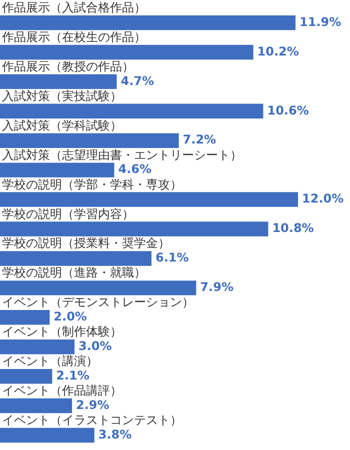 This screenshot has height=450, width=350. What do you see at coordinates (70, 317) in the screenshot?
I see `data-label: 2.0%` at bounding box center [70, 317].